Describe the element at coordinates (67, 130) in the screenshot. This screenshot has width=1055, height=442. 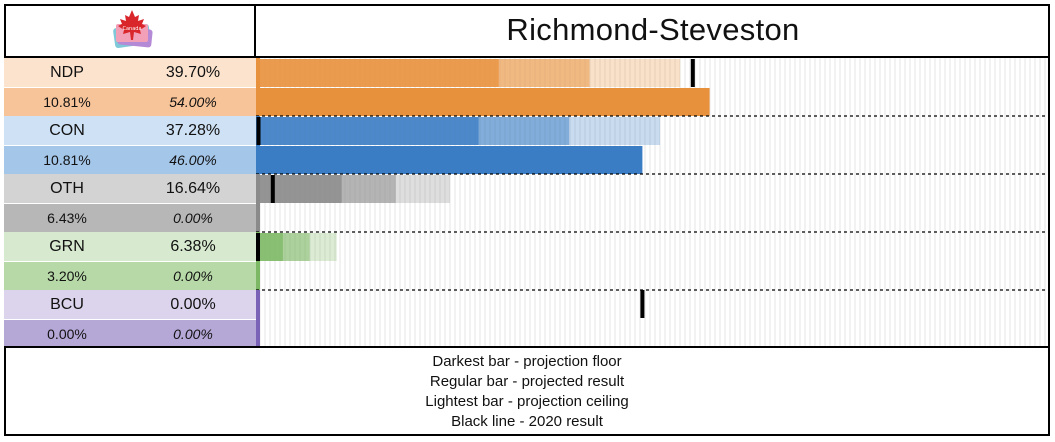
I see `party-name: CON` at that location.